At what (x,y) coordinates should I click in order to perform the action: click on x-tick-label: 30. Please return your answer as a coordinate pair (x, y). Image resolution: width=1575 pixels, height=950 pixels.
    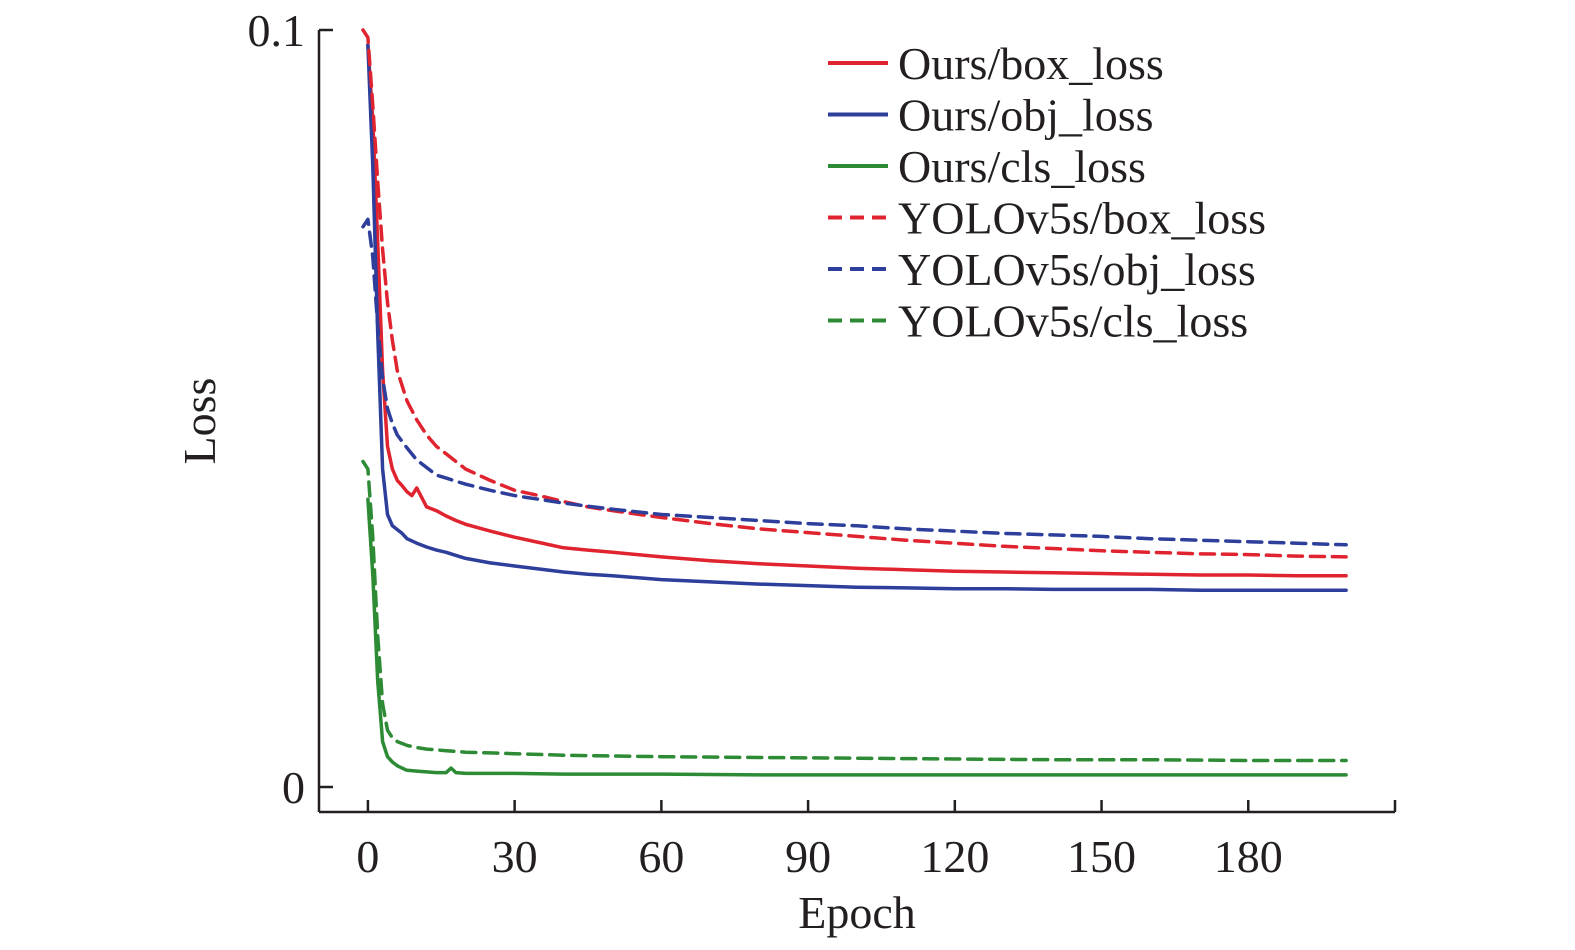
    Looking at the image, I should click on (515, 856).